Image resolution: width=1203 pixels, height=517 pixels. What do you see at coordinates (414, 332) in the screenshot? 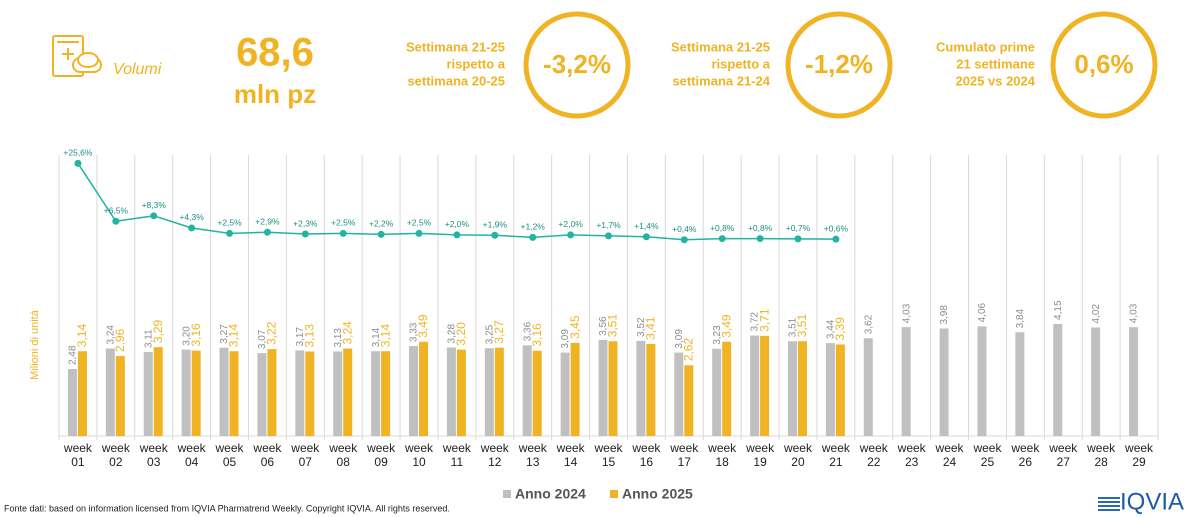
I see `bar-value-label: 3,33` at bounding box center [414, 332].